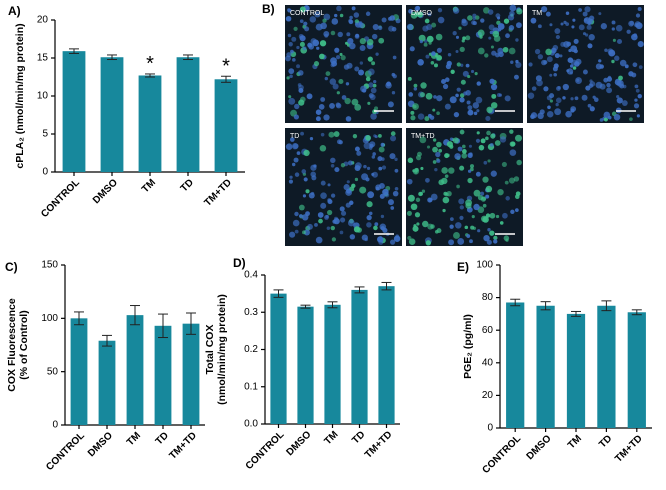 The image size is (666, 490). I want to click on y-axis-label: COX Fluorescence, so click(12, 345).